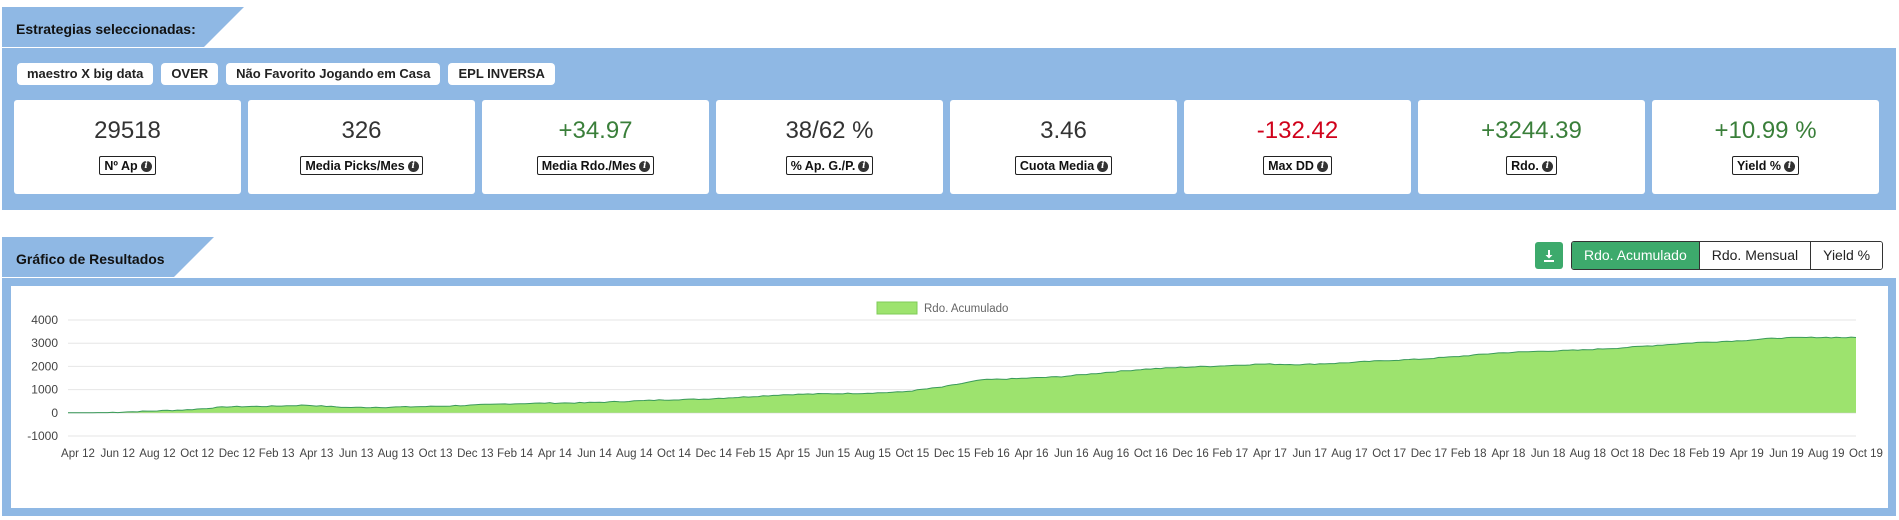 This screenshot has width=1899, height=520. Describe the element at coordinates (1297, 147) in the screenshot. I see `stat-card-max-dd: -132.42 Max DD i` at that location.